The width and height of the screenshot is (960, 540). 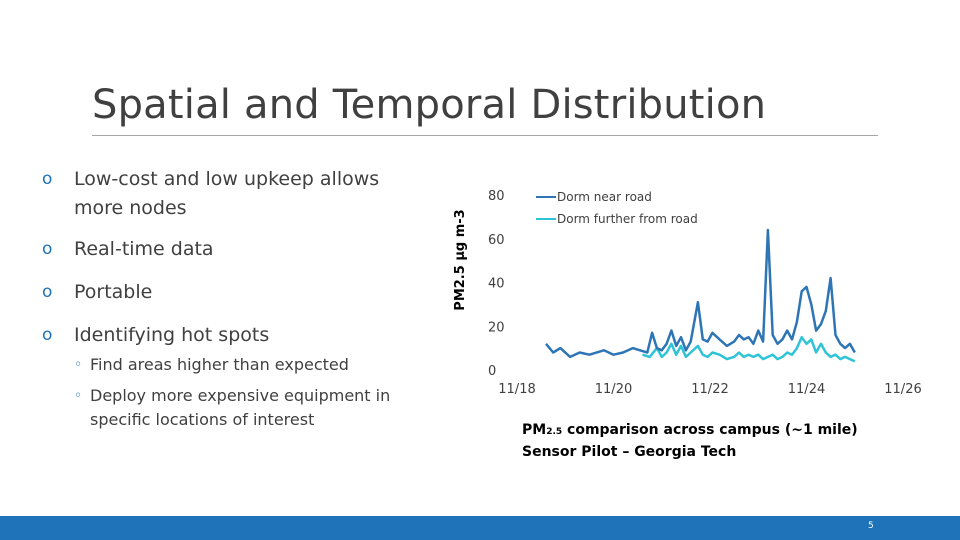 I want to click on series-lines, so click(x=700, y=295).